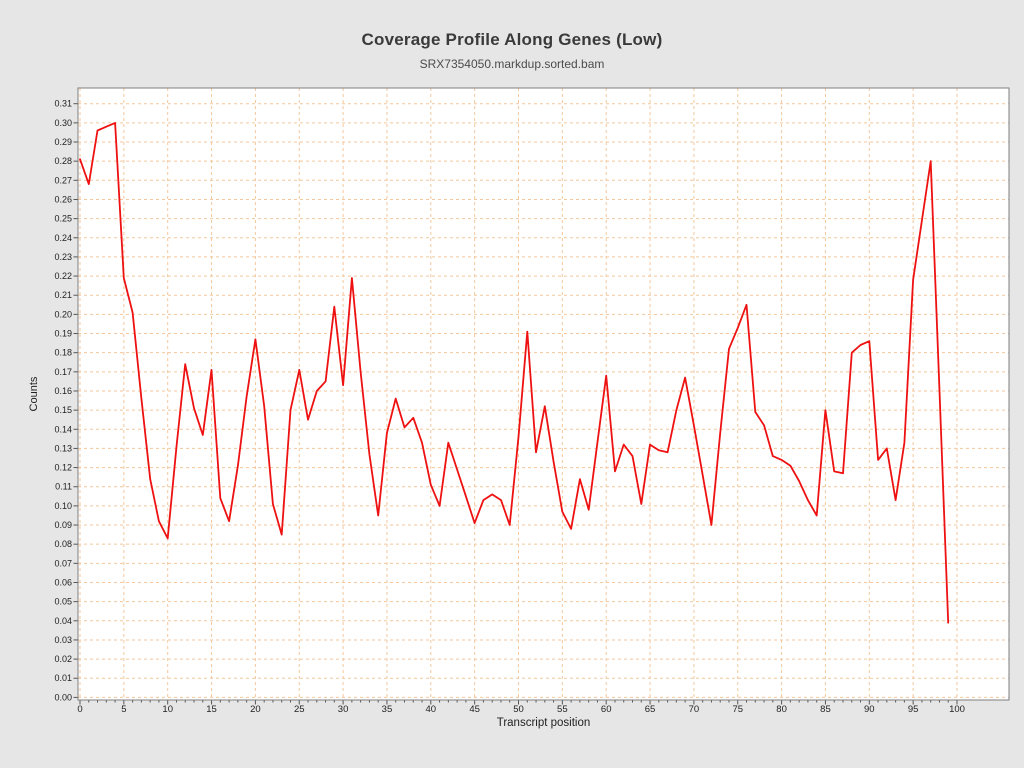 Image resolution: width=1024 pixels, height=768 pixels. Describe the element at coordinates (63, 334) in the screenshot. I see `y-tick-label: 0.19` at that location.